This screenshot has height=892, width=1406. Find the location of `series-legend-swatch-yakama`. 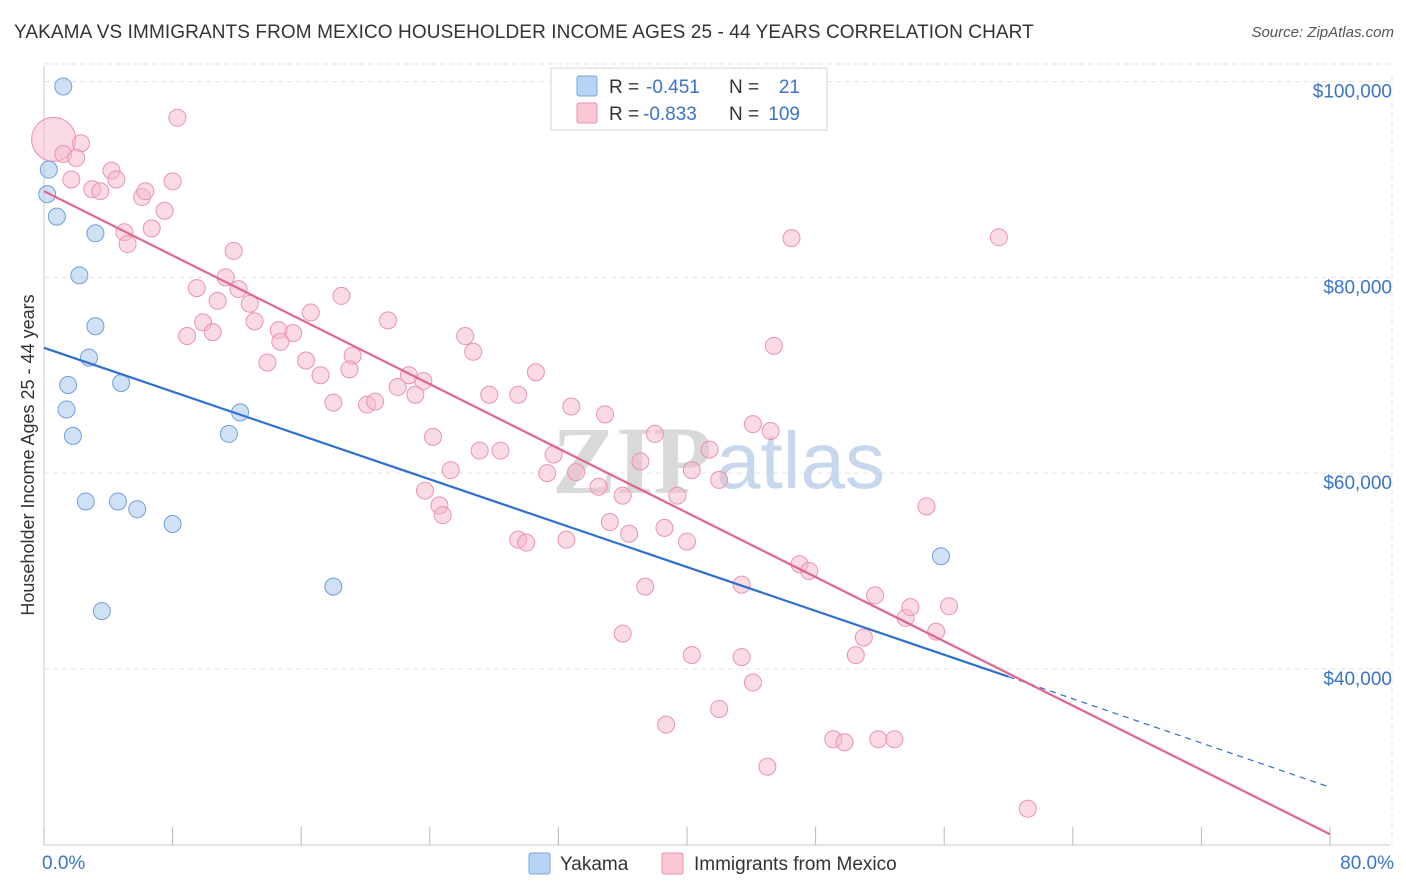

series-legend-swatch-yakama is located at coordinates (539, 863).